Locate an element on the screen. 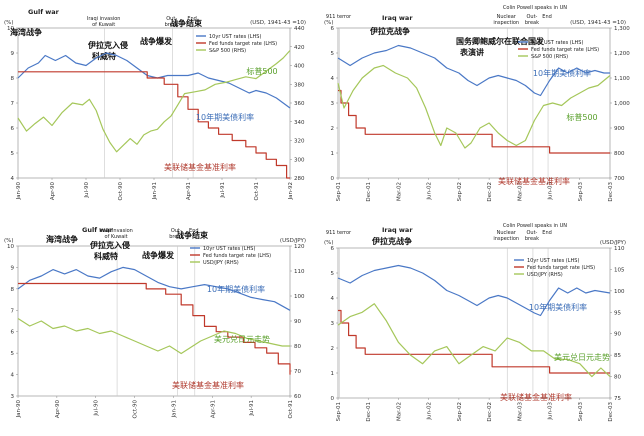 The height and width of the screenshot is (436, 644). x-axis-tick-label: Apr-91 is located at coordinates (189, 191).